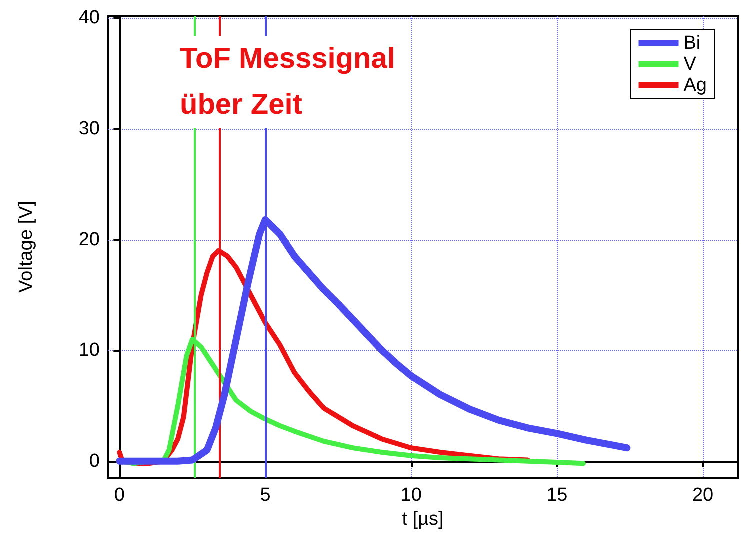 The height and width of the screenshot is (550, 741). I want to click on x-tick-label: 0, so click(119, 495).